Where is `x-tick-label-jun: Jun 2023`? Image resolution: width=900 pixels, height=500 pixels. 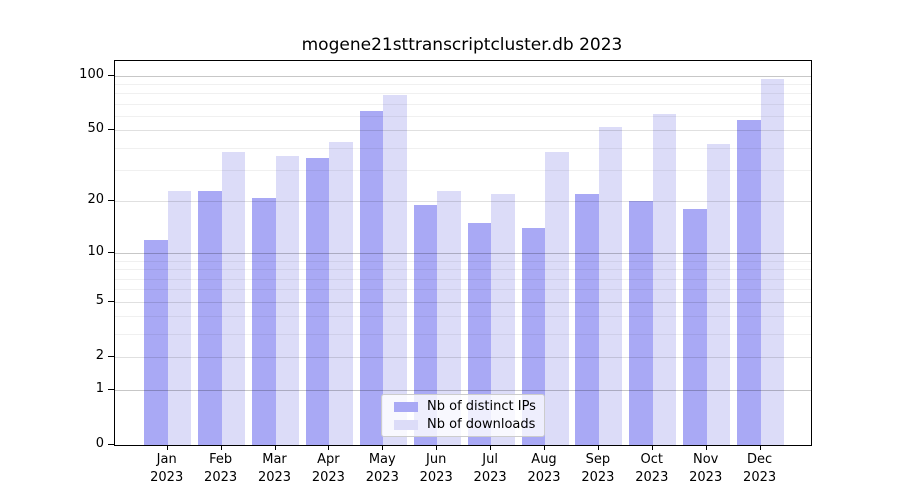 x-tick-label-jun: Jun 2023 is located at coordinates (436, 468).